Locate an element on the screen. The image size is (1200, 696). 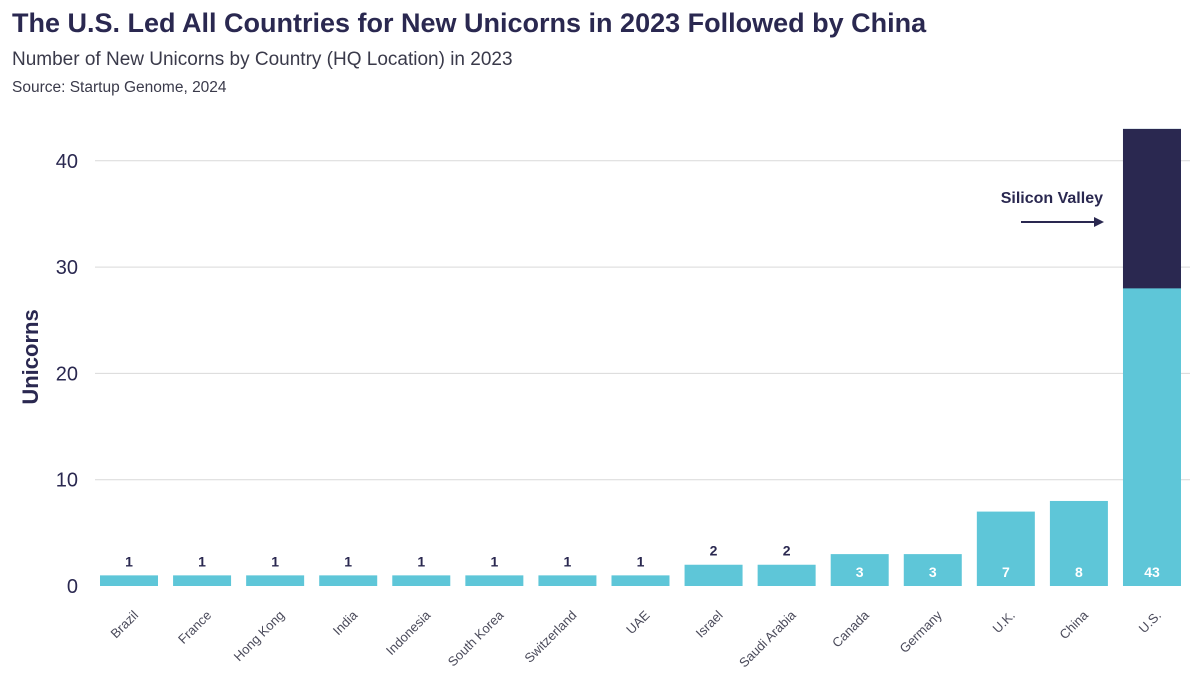
annotation-silicon-valley: Silicon Valley is located at coordinates (1052, 198).